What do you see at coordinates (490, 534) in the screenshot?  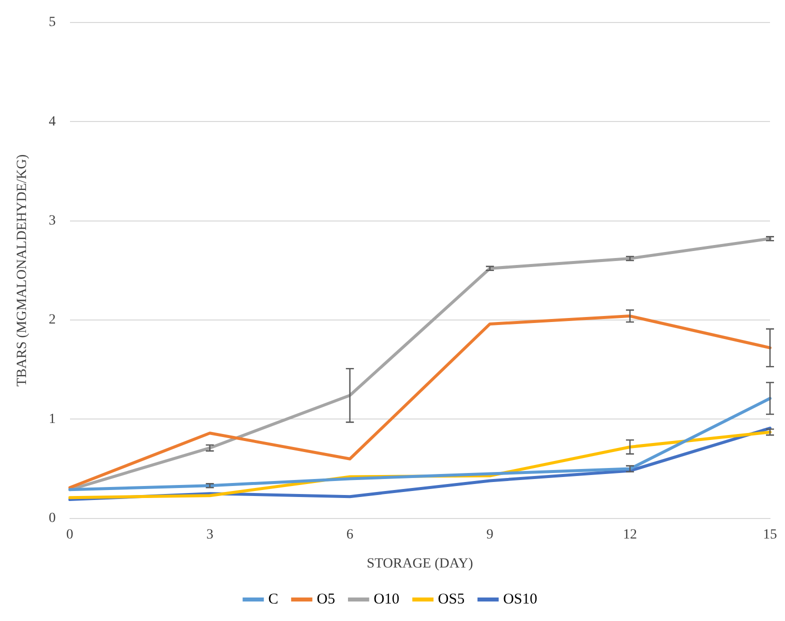 I see `x-tick-label: 9` at bounding box center [490, 534].